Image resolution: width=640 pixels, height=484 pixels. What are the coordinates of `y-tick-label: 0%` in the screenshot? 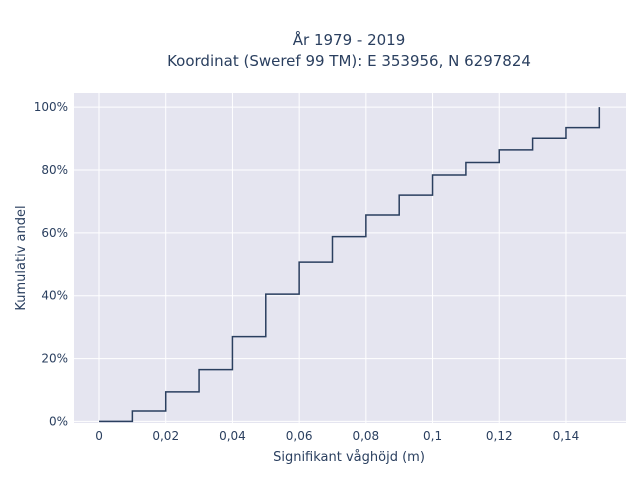 It's located at (58, 421).